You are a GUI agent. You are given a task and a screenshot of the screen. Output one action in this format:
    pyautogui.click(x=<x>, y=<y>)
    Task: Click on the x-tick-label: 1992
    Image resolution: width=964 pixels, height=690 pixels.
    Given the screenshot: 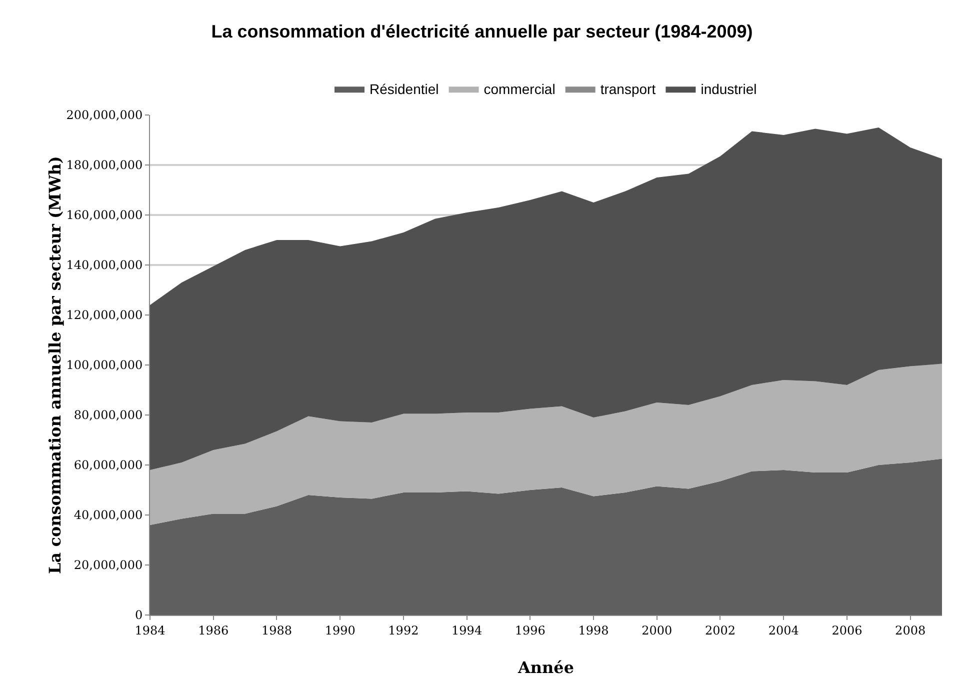 What is the action you would take?
    pyautogui.click(x=403, y=630)
    